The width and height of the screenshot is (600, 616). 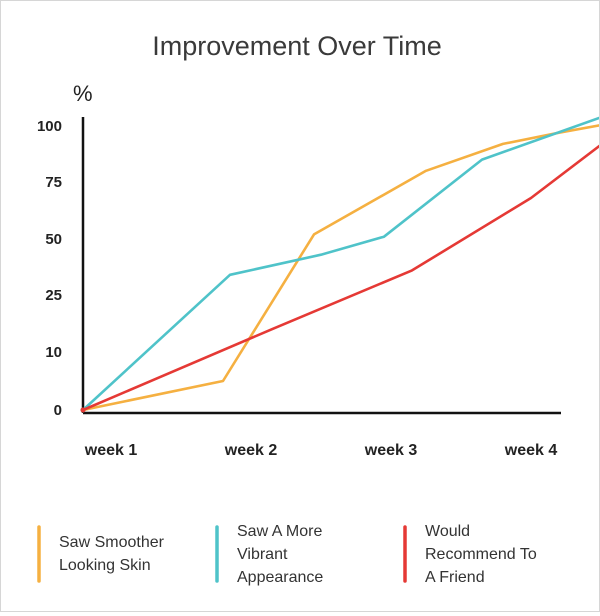 What do you see at coordinates (455, 577) in the screenshot?
I see `legend-label: A Friend` at bounding box center [455, 577].